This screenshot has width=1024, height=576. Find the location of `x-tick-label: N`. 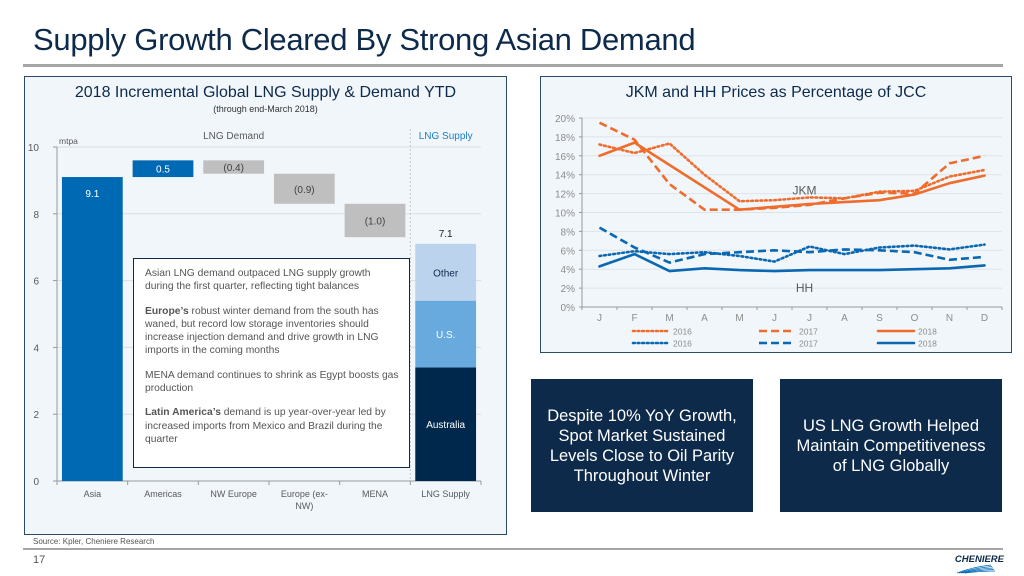

x-tick-label: N is located at coordinates (949, 318).